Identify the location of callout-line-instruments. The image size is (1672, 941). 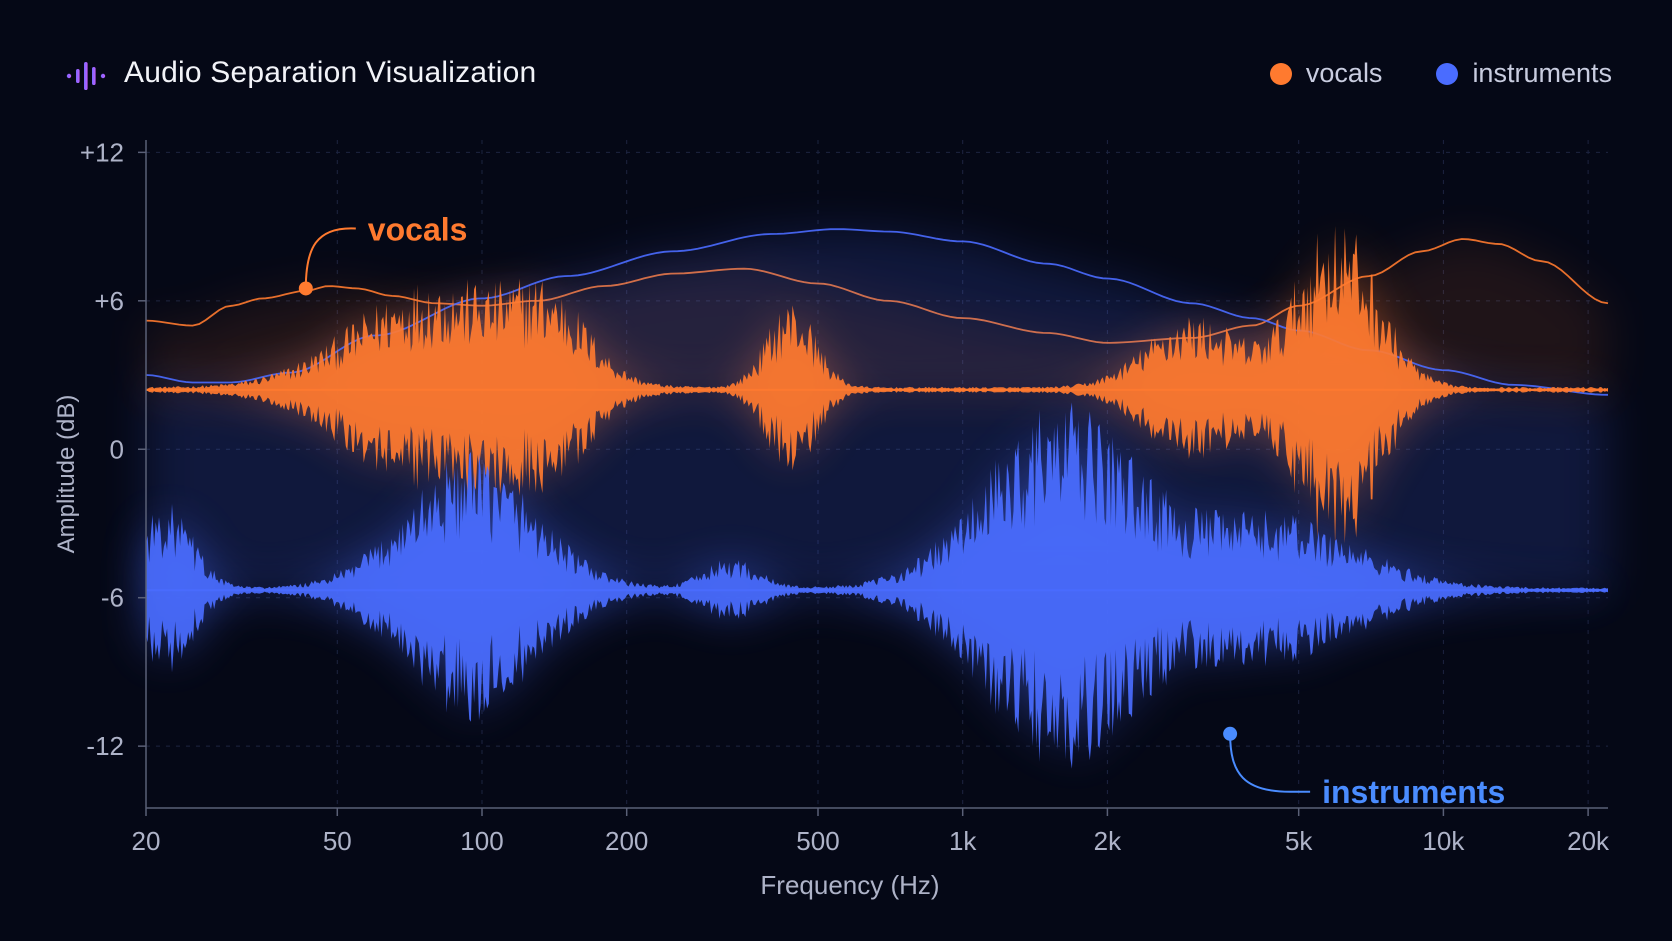
(1270, 763).